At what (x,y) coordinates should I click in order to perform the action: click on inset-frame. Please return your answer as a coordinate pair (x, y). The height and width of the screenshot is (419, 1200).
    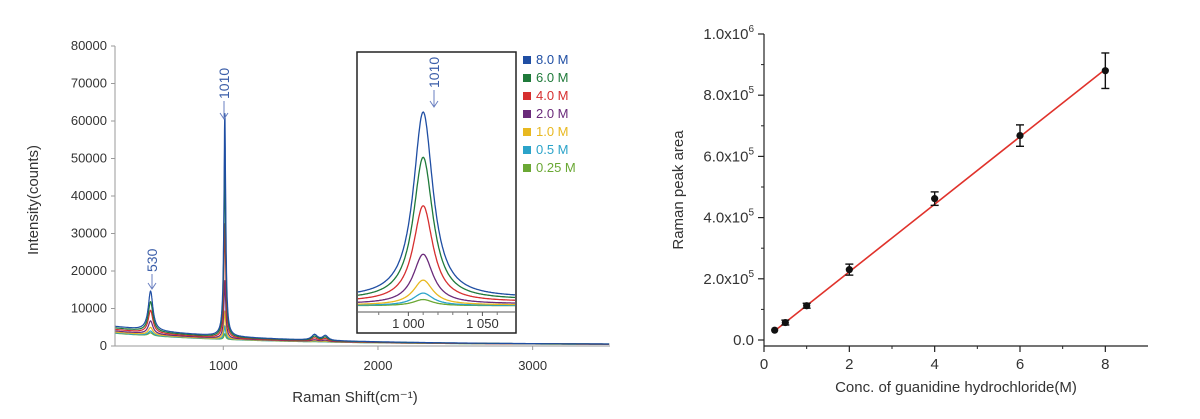
    Looking at the image, I should click on (436, 192).